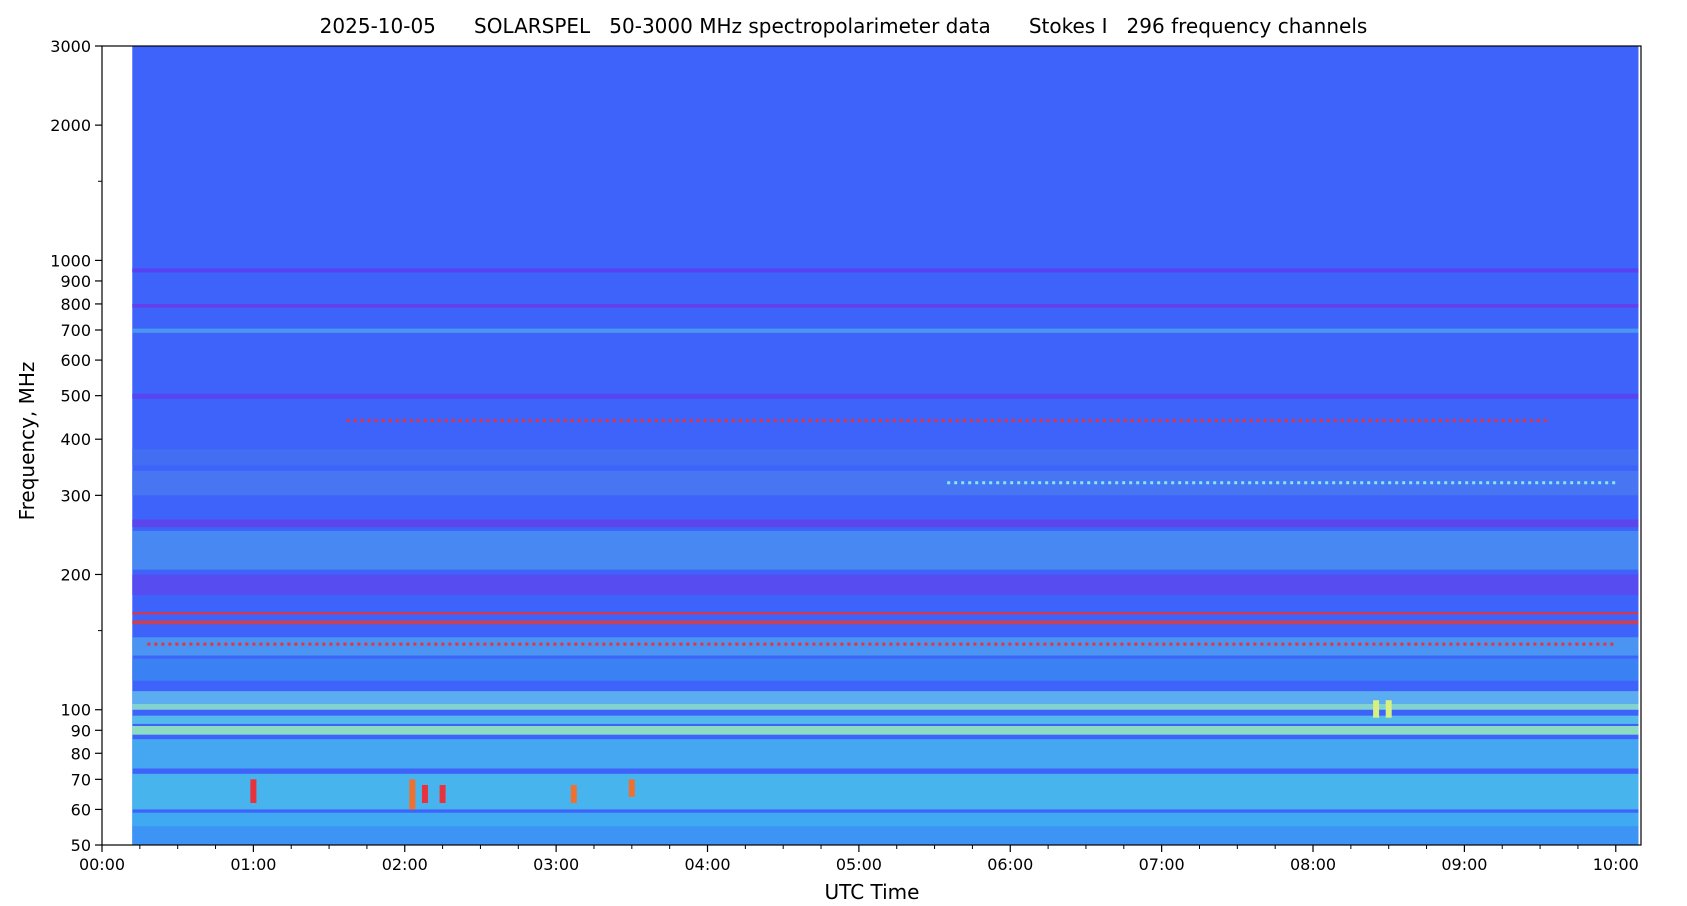 Image resolution: width=1687 pixels, height=906 pixels. Describe the element at coordinates (707, 864) in the screenshot. I see `x-tick-label: 04:00` at that location.